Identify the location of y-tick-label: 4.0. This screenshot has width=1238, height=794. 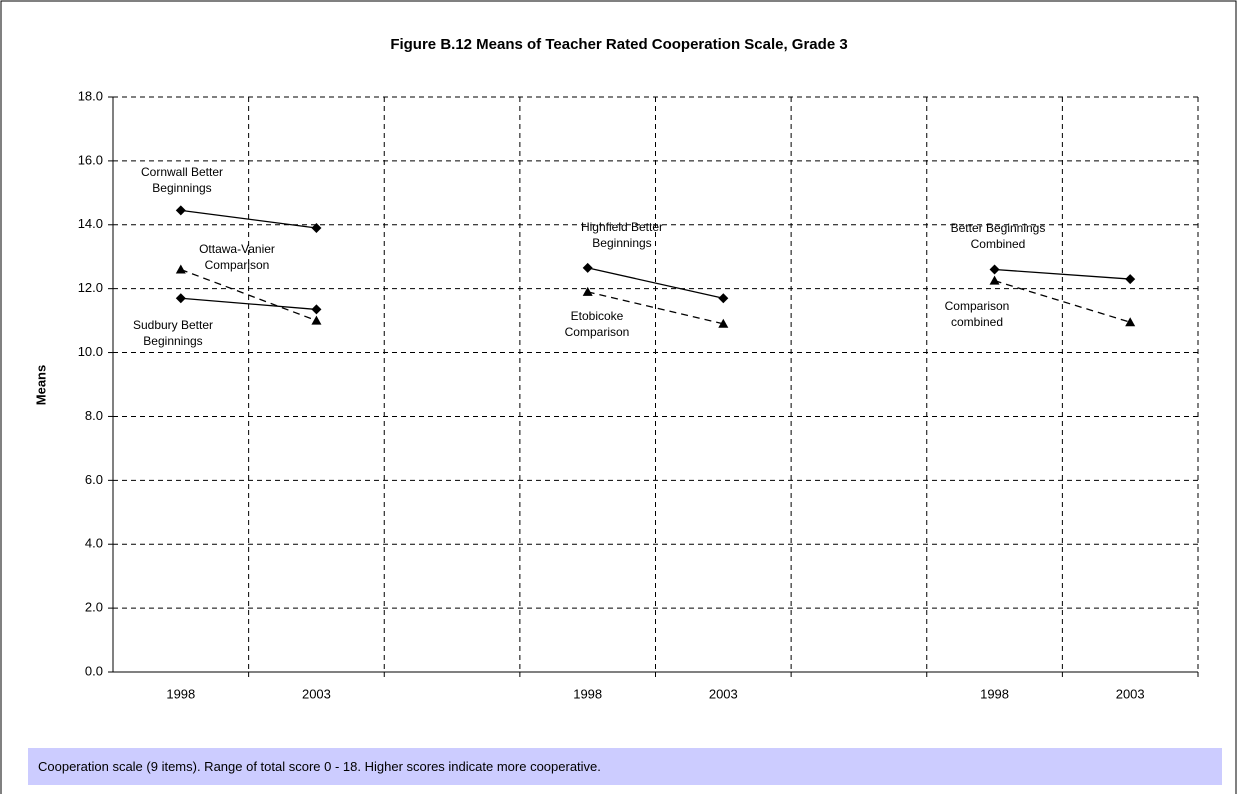
(94, 543).